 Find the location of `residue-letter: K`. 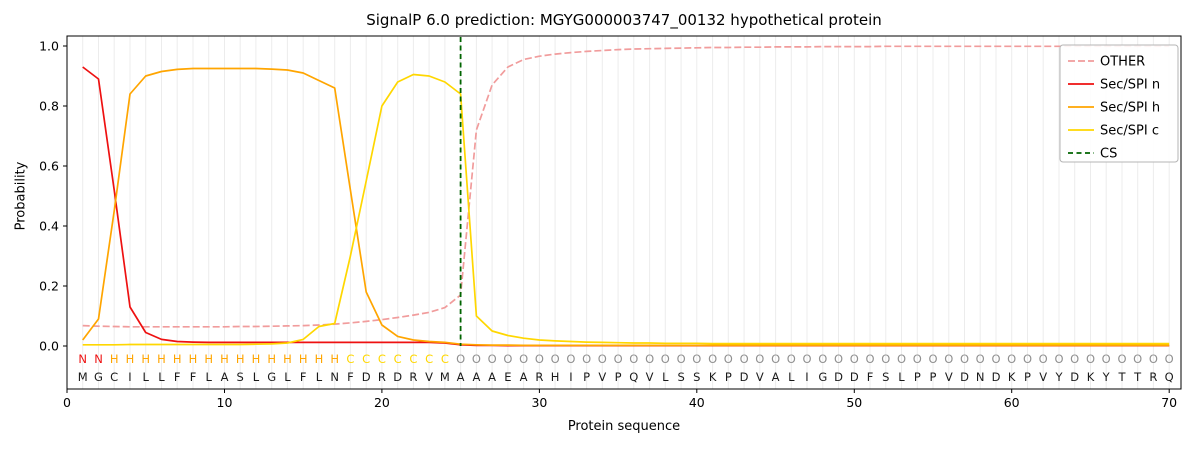

residue-letter: K is located at coordinates (1091, 377).